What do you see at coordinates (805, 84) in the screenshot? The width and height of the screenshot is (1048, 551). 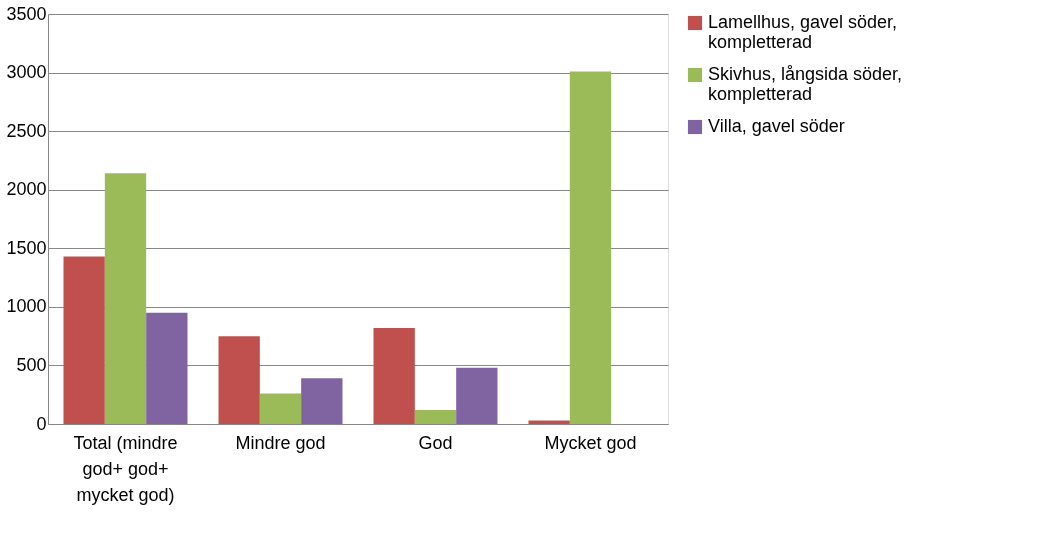 I see `legend-label: Skivhus, långsida söder, kompletterad` at bounding box center [805, 84].